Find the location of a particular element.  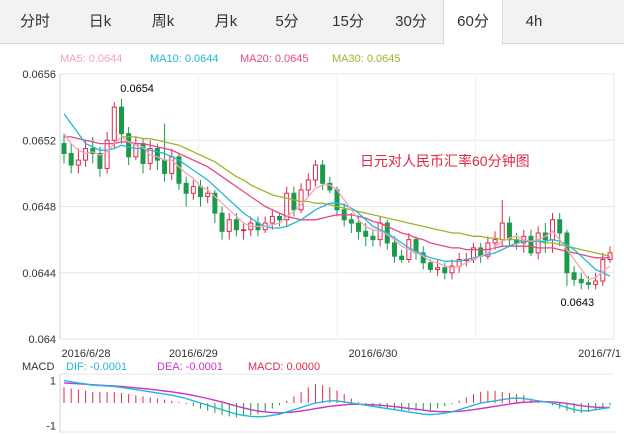

macd-y-tick: 1 is located at coordinates (53, 382).